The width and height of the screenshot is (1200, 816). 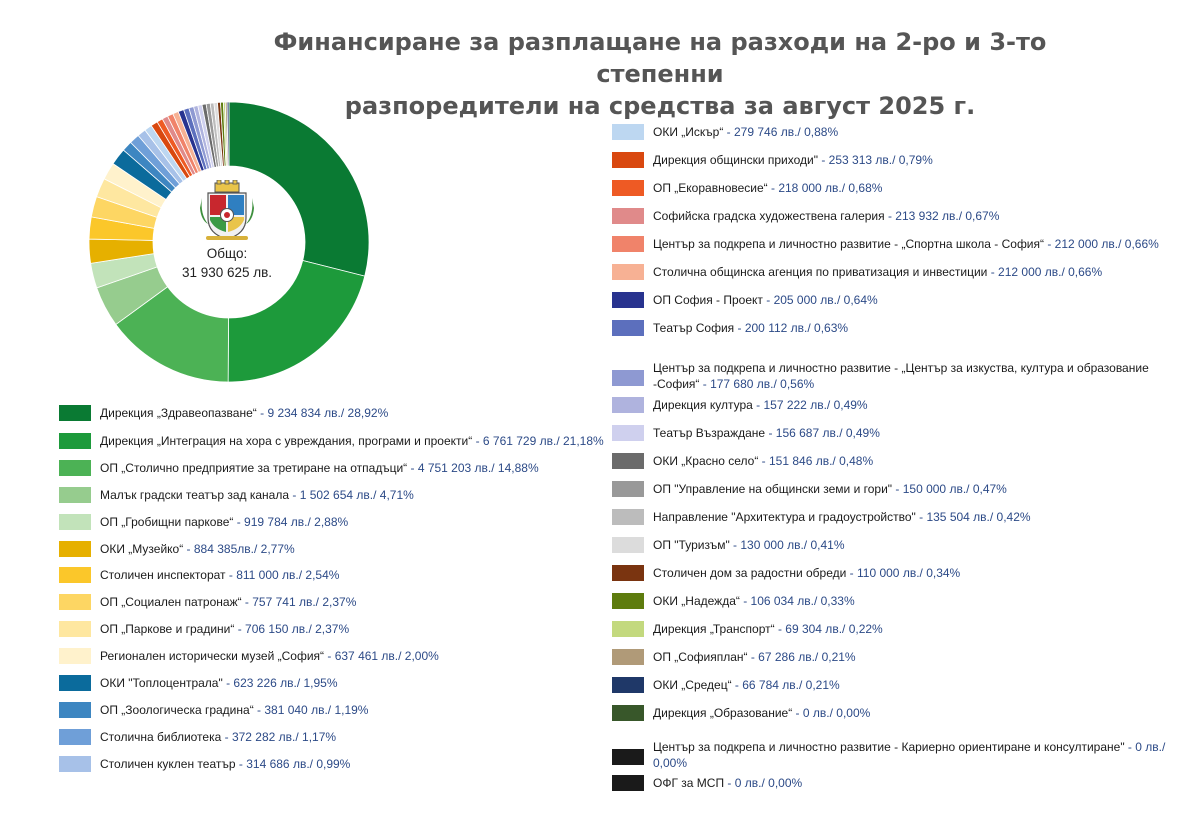 What do you see at coordinates (691, 545) in the screenshot?
I see `legend-name: ОП "Туризъм"` at bounding box center [691, 545].